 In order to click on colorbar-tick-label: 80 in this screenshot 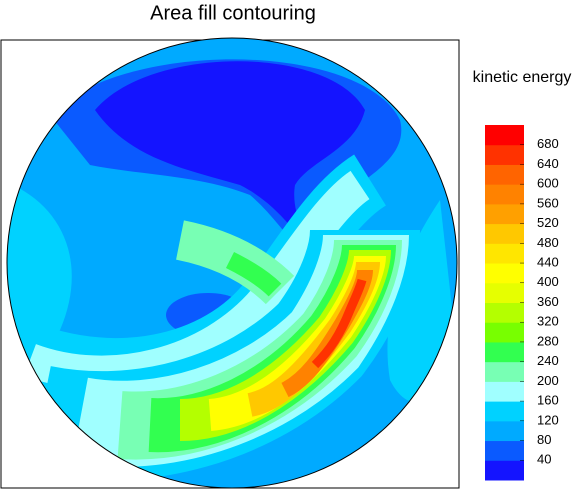, I will do `click(544, 439)`.